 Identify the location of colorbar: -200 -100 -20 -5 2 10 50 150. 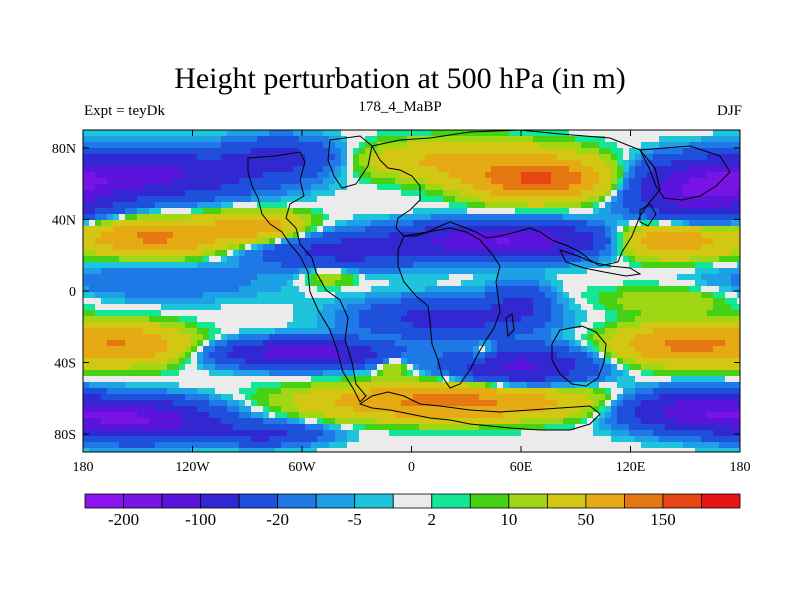
(412, 511).